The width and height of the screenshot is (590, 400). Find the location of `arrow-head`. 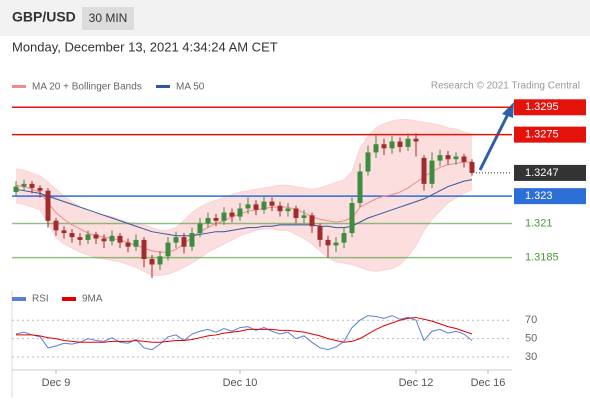

arrow-head is located at coordinates (508, 110).